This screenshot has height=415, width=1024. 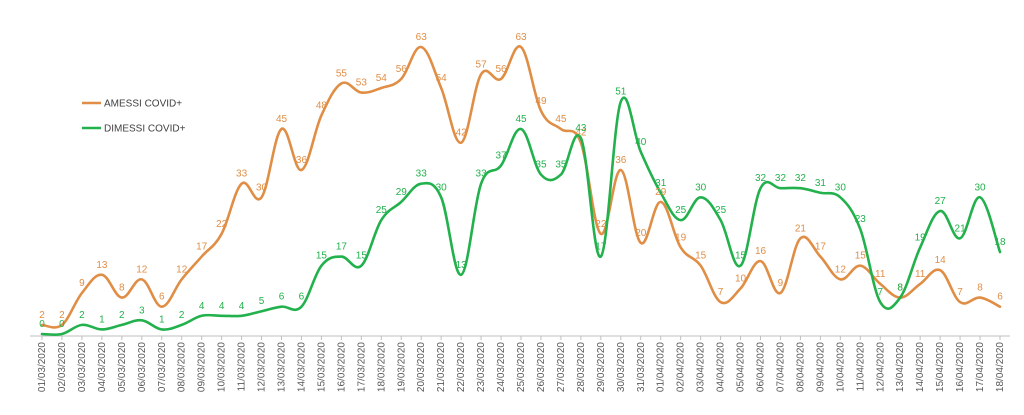 What do you see at coordinates (521, 367) in the screenshot?
I see `x-tick-label: 25/03/2020` at bounding box center [521, 367].